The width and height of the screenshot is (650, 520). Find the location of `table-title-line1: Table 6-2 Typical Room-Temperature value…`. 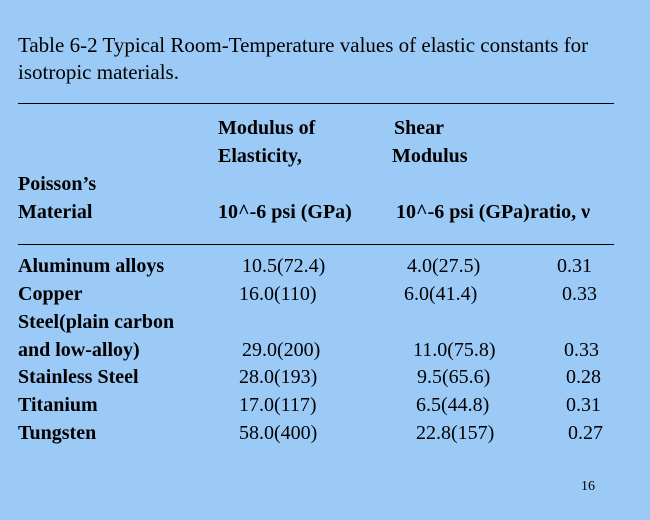

table-title-line1: Table 6-2 Typical Room-Temperature value… is located at coordinates (303, 45).